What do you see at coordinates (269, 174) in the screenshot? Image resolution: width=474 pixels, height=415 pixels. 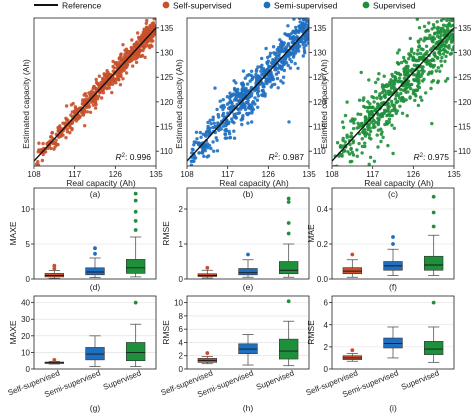 I see `x-tick-label: 126` at bounding box center [269, 174].